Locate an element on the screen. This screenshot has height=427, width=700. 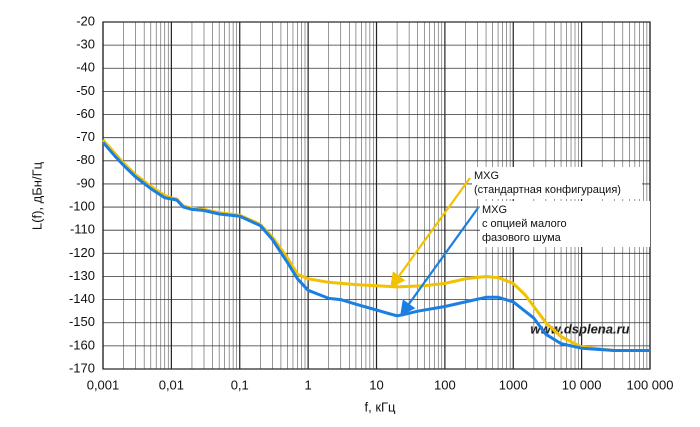
annotation-text: (стандартная конфигурация) is located at coordinates (547, 190).